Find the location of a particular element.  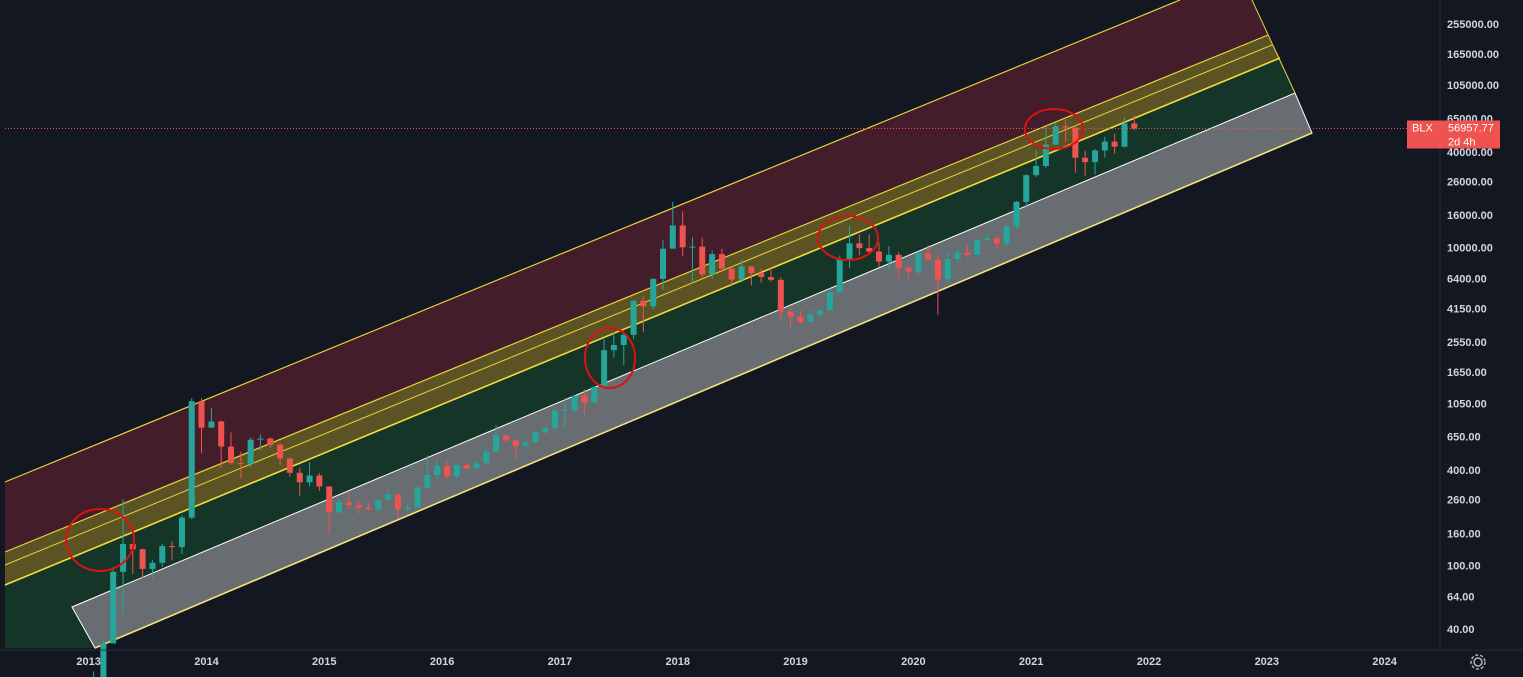

price-tag: BLX 56957.77 2d 4h is located at coordinates (1453, 134).